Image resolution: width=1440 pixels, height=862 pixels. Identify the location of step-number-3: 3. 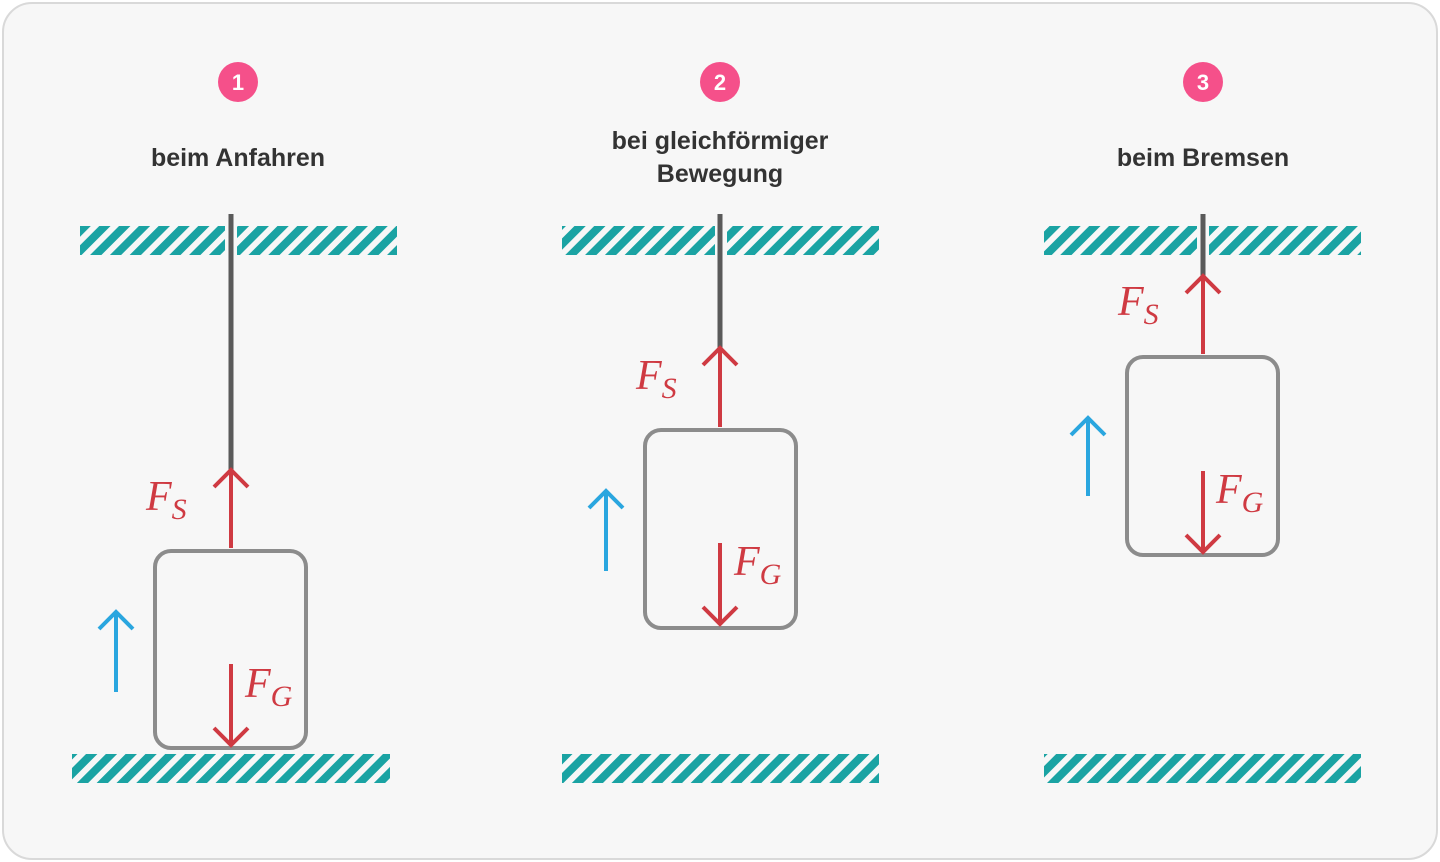
(1203, 82).